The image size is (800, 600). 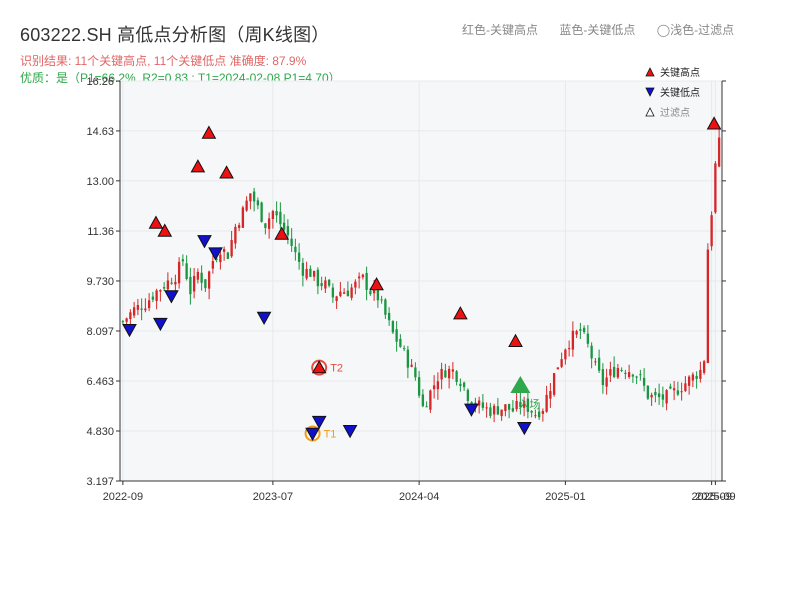 What do you see at coordinates (123, 497) in the screenshot?
I see `x-tick-label: 2022-09` at bounding box center [123, 497].